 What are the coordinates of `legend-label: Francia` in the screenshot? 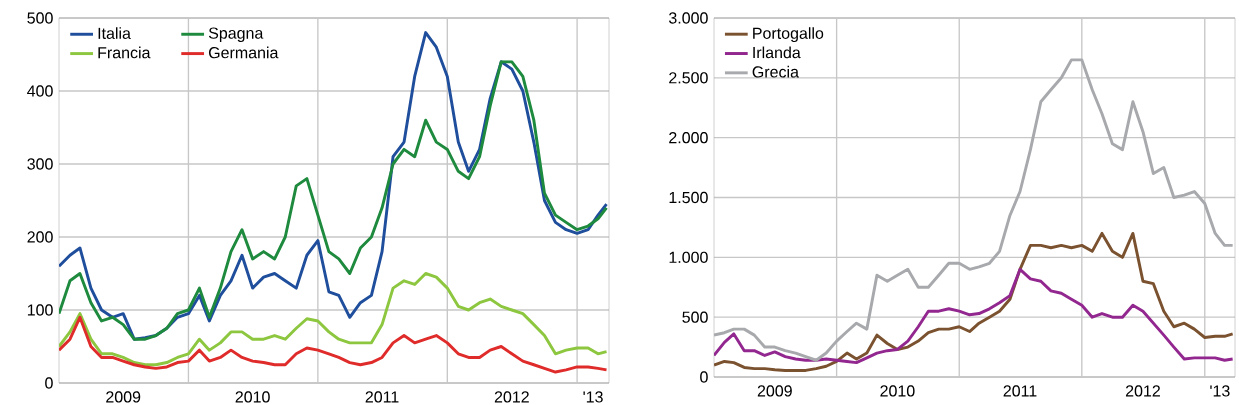 It's located at (124, 52).